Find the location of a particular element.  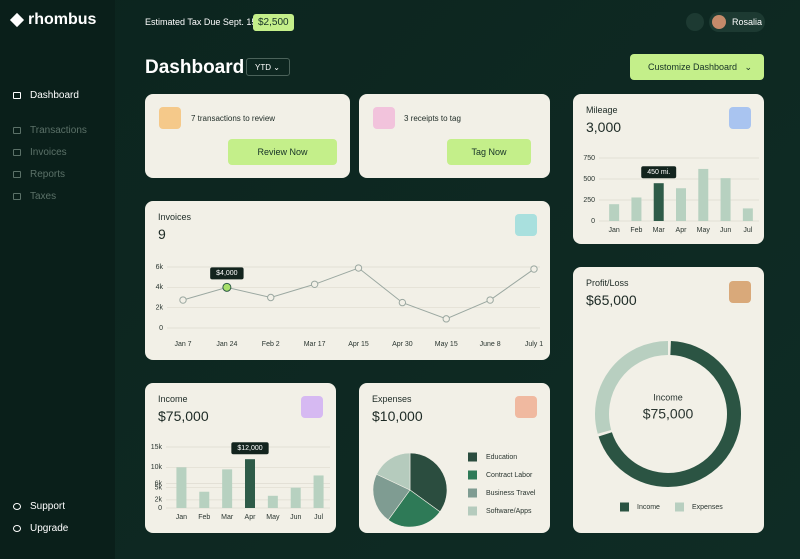

task-button: Review Now is located at coordinates (282, 152).